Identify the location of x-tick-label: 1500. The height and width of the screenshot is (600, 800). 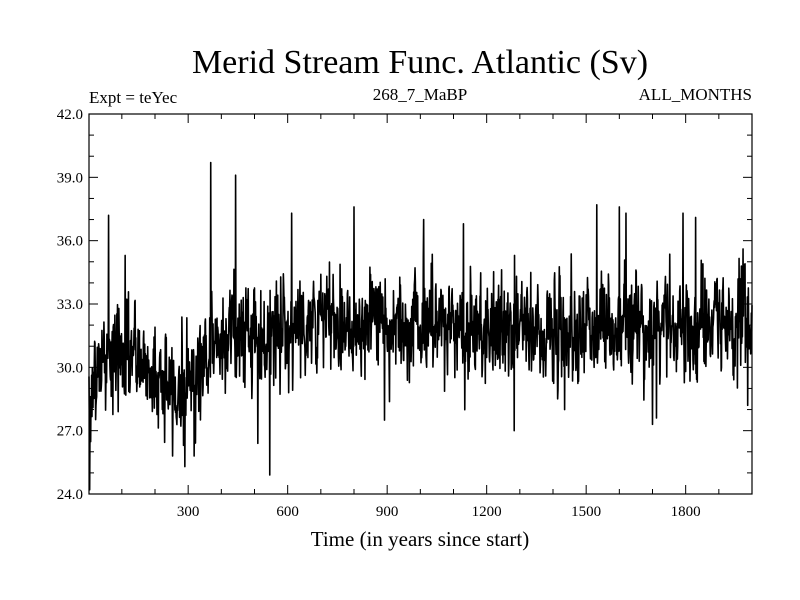
(586, 512).